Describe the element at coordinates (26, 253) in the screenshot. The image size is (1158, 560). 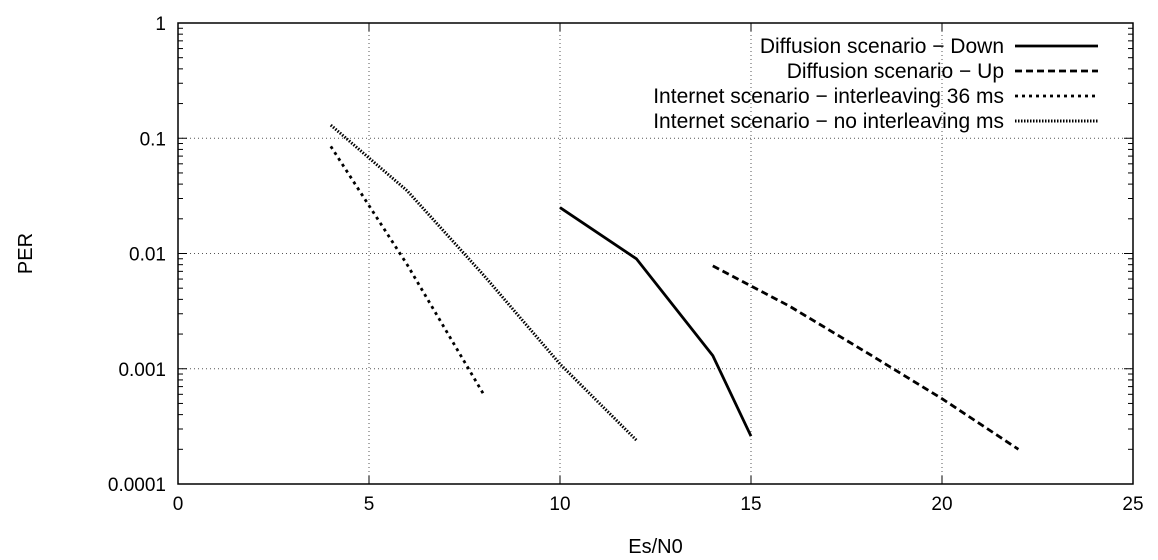
I see `y-axis-title: PER` at that location.